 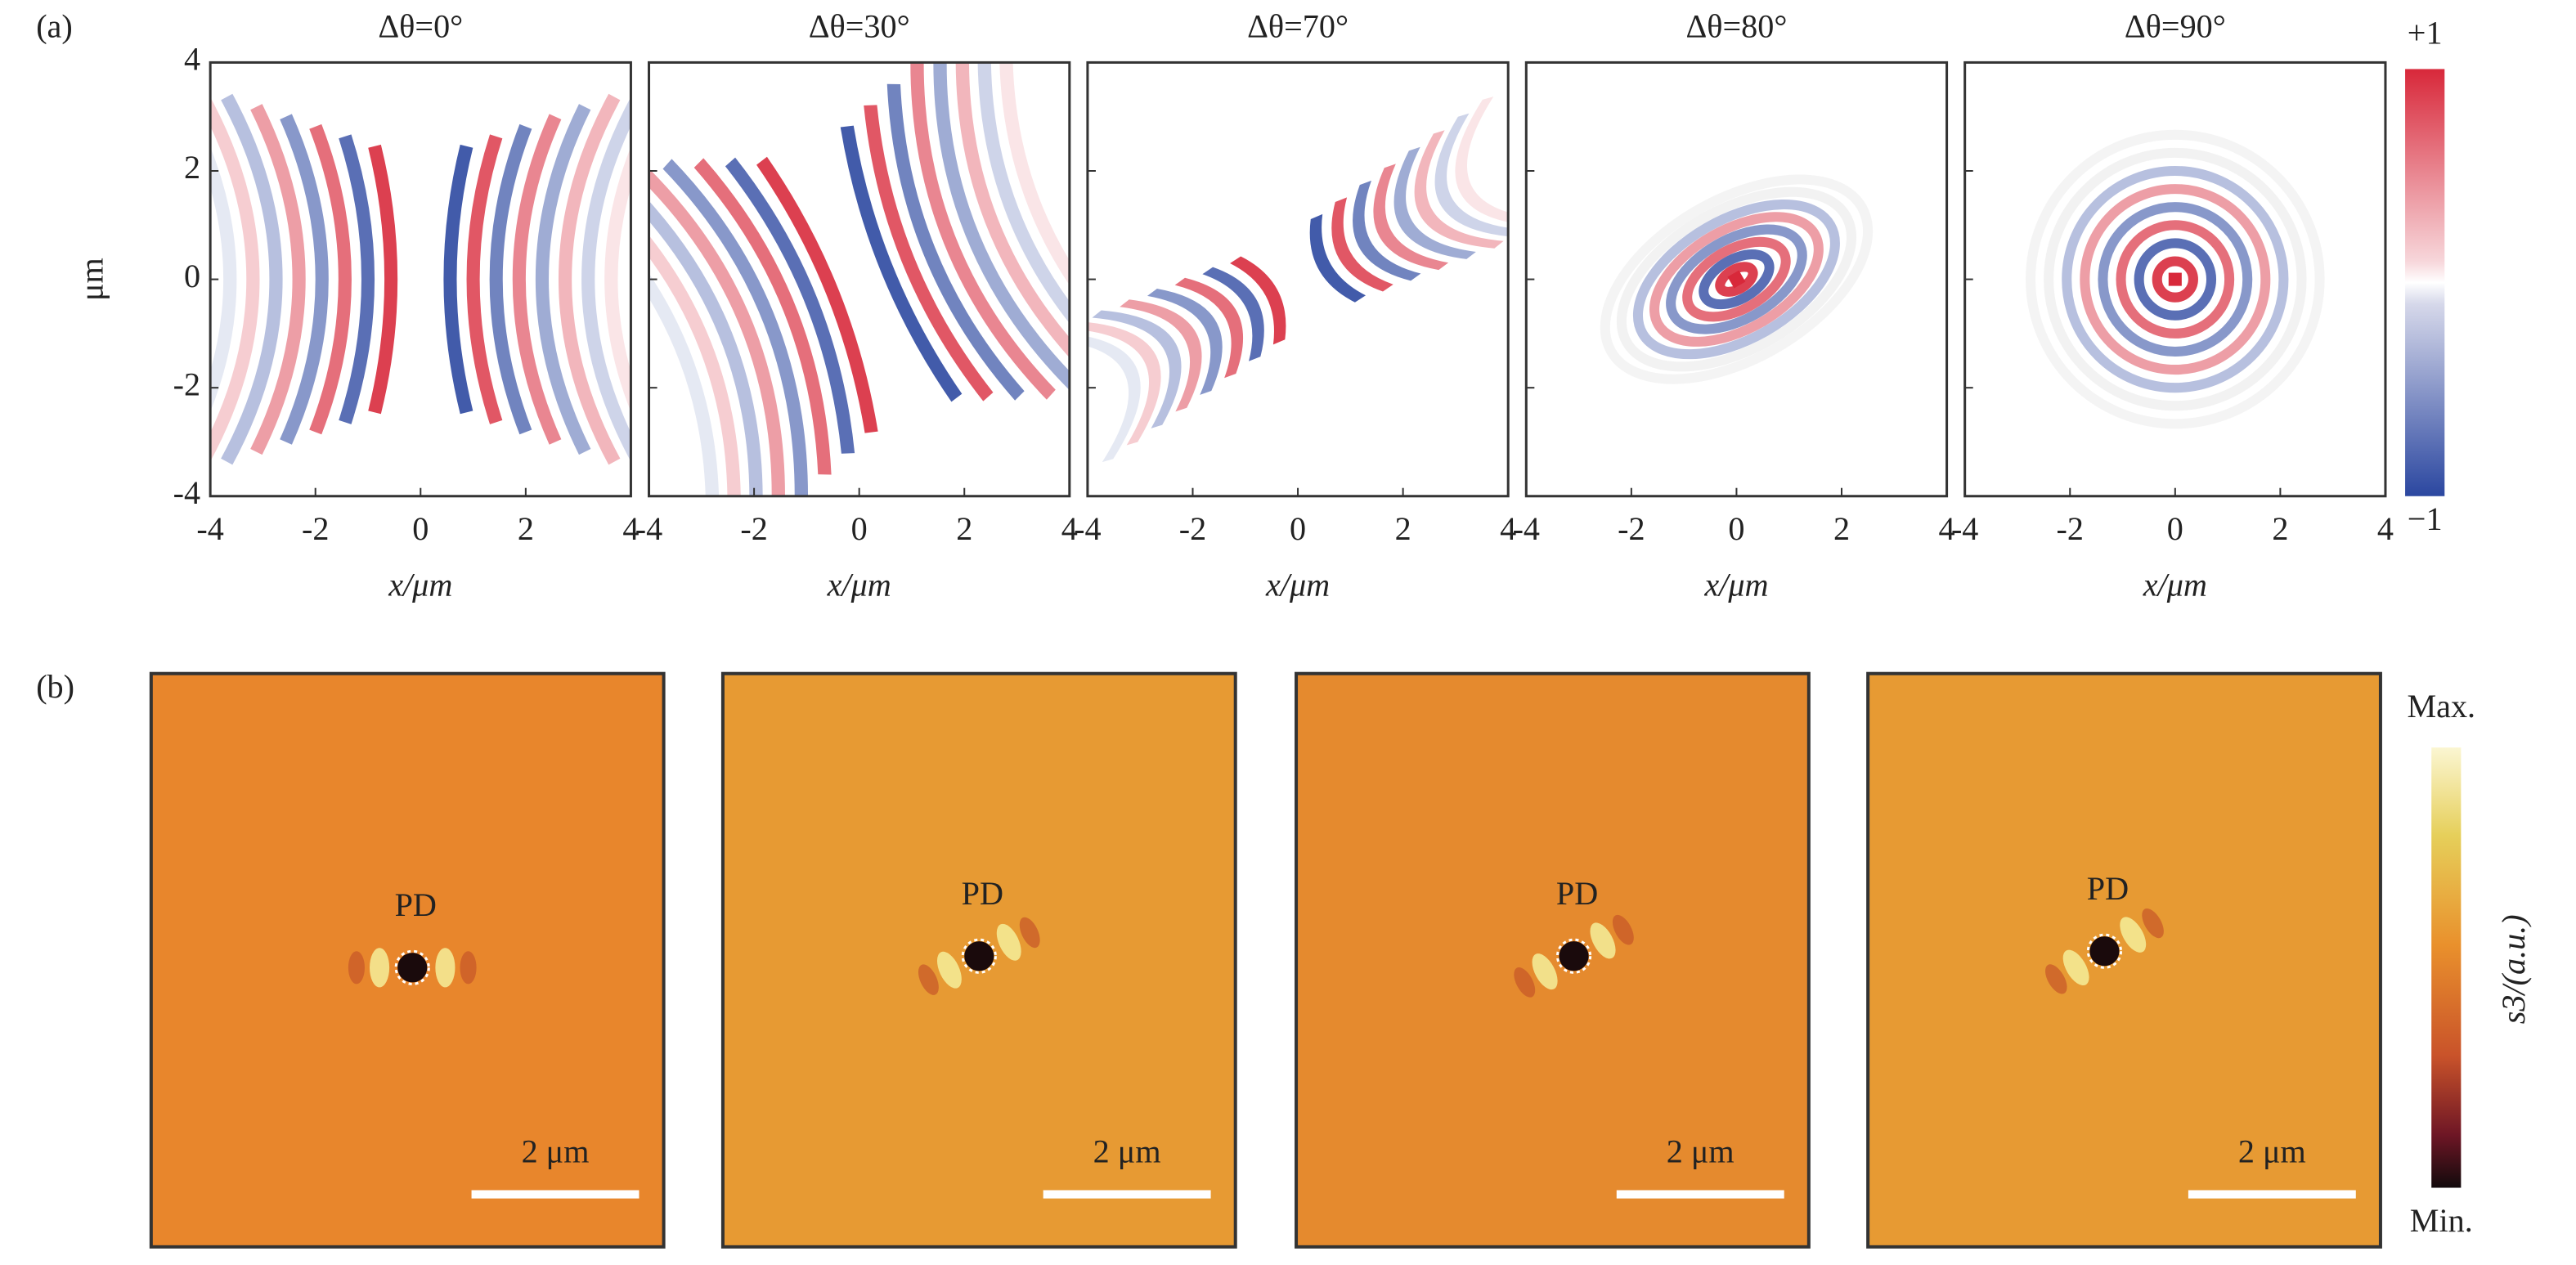 I want to click on panel-title: Δθ=90°, so click(x=2175, y=25).